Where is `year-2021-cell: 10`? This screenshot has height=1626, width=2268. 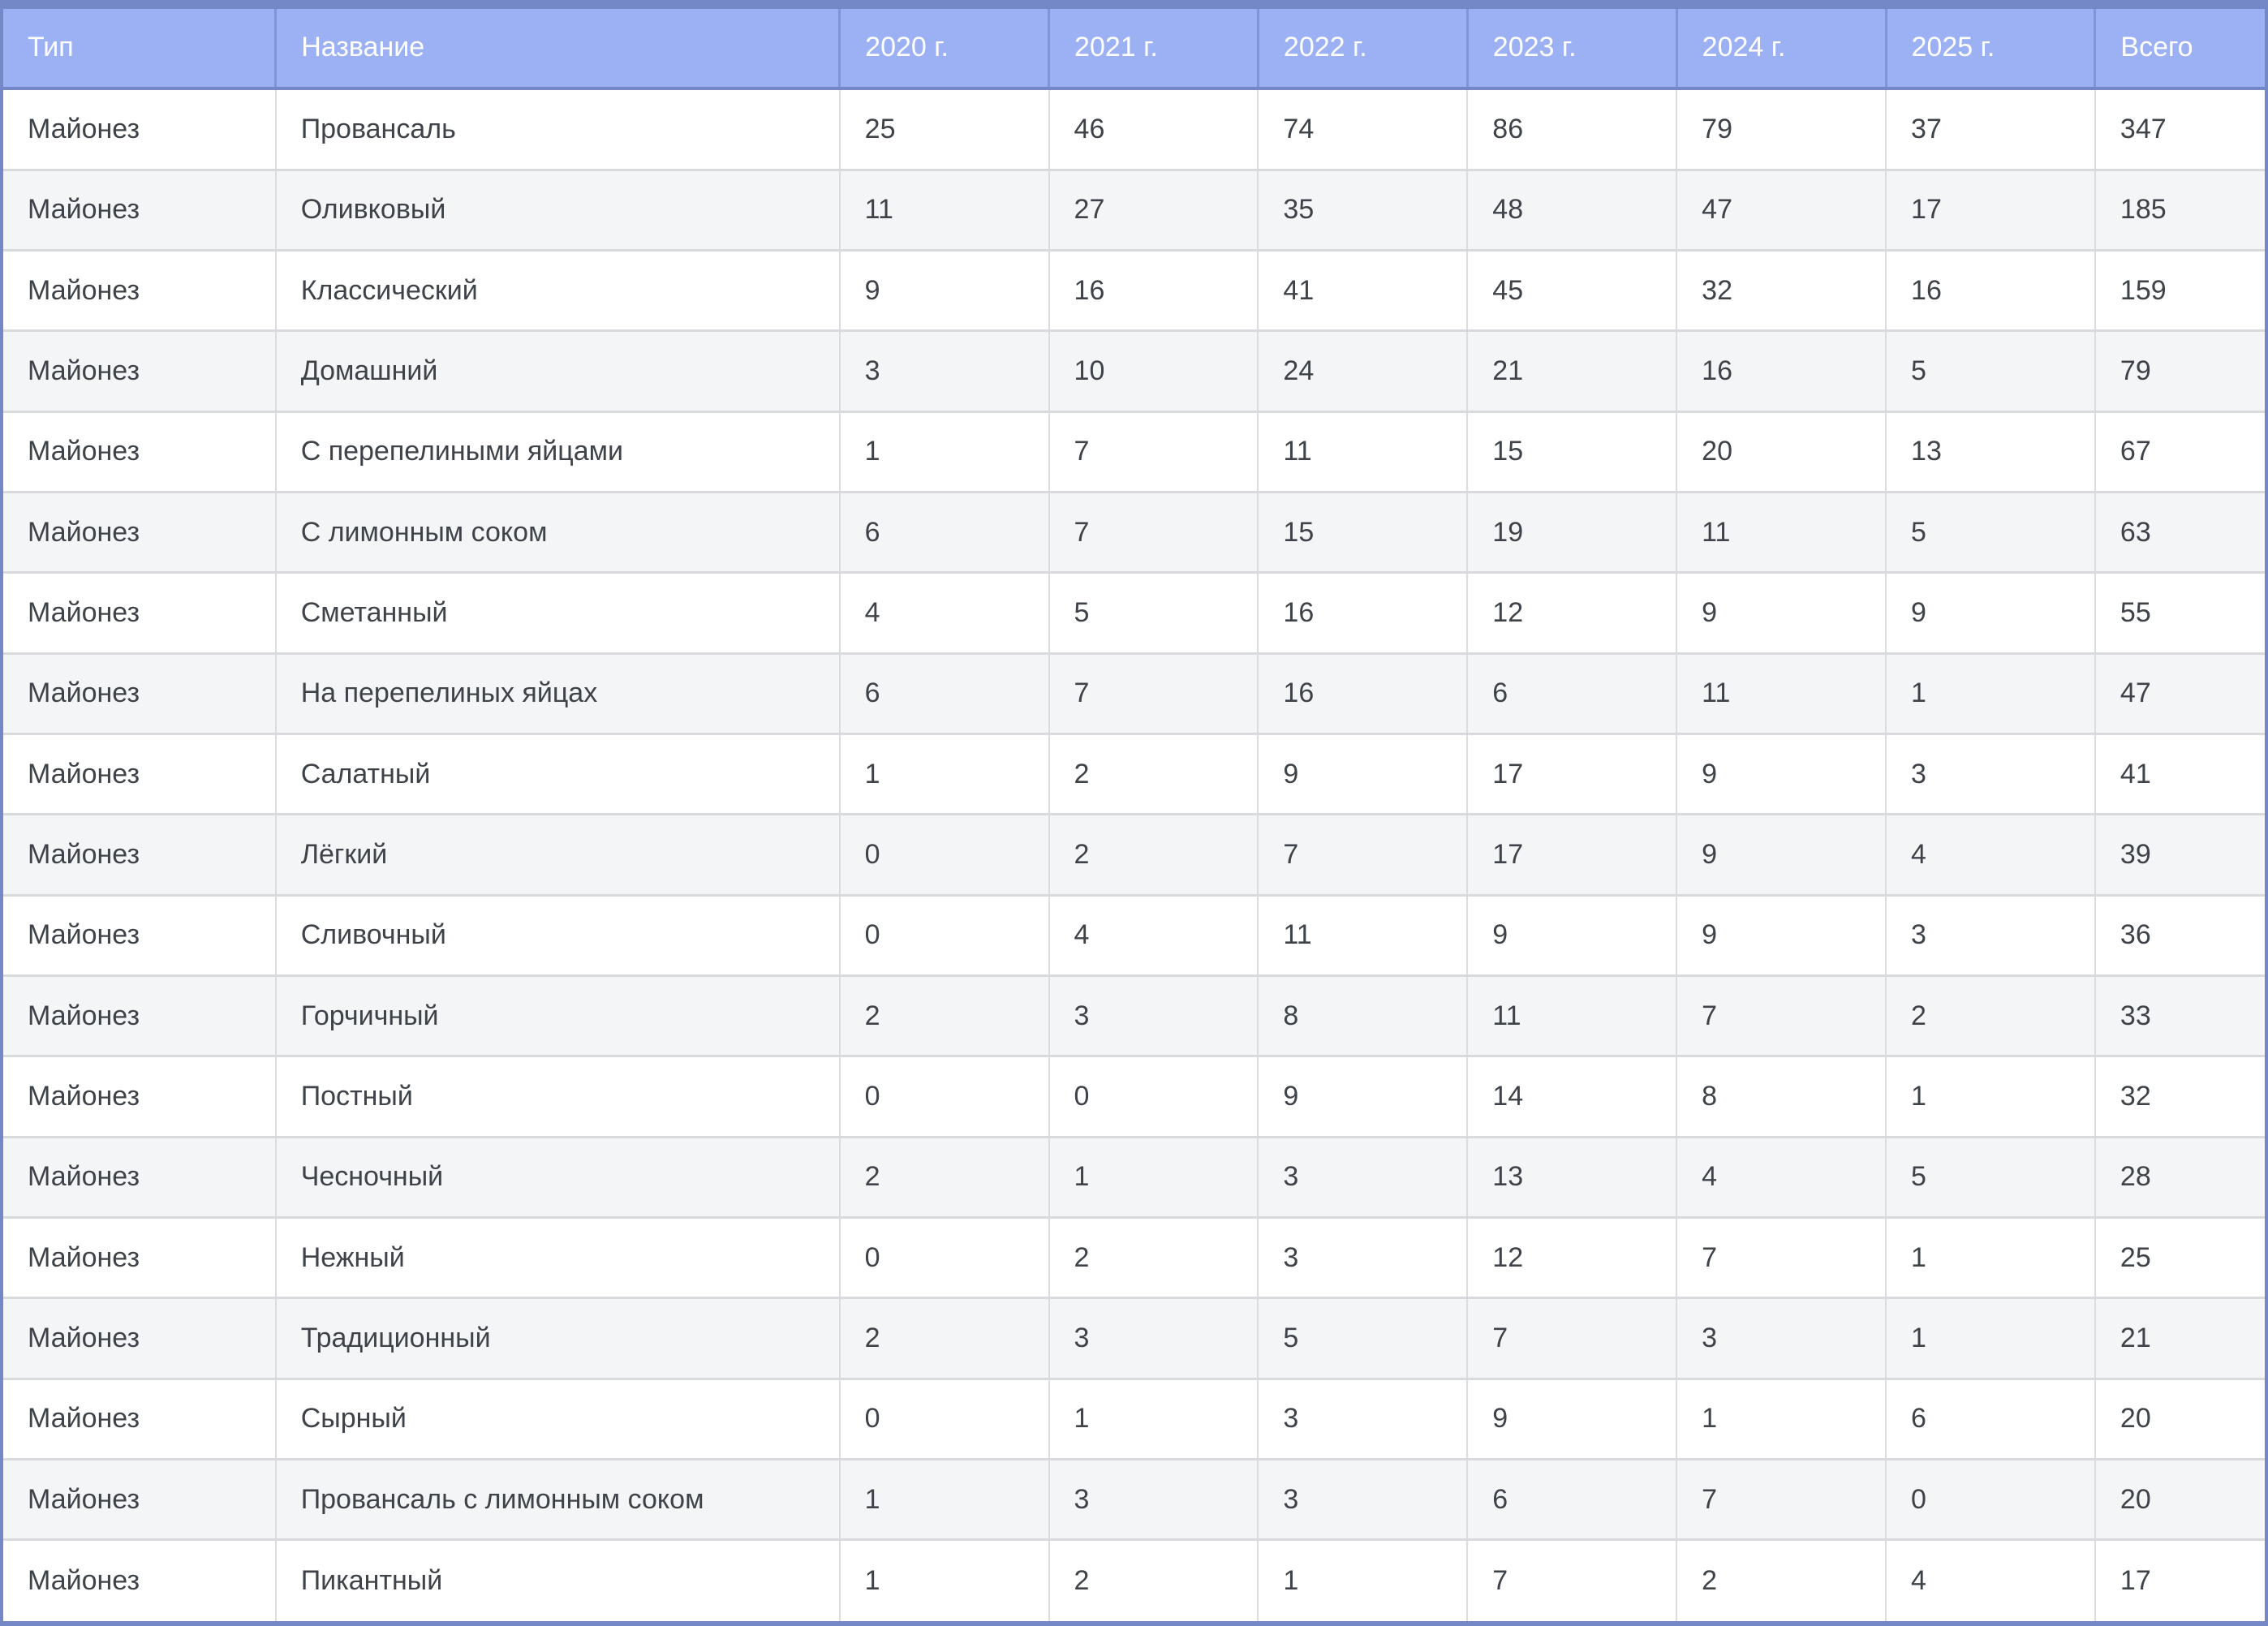 year-2021-cell: 10 is located at coordinates (1153, 371).